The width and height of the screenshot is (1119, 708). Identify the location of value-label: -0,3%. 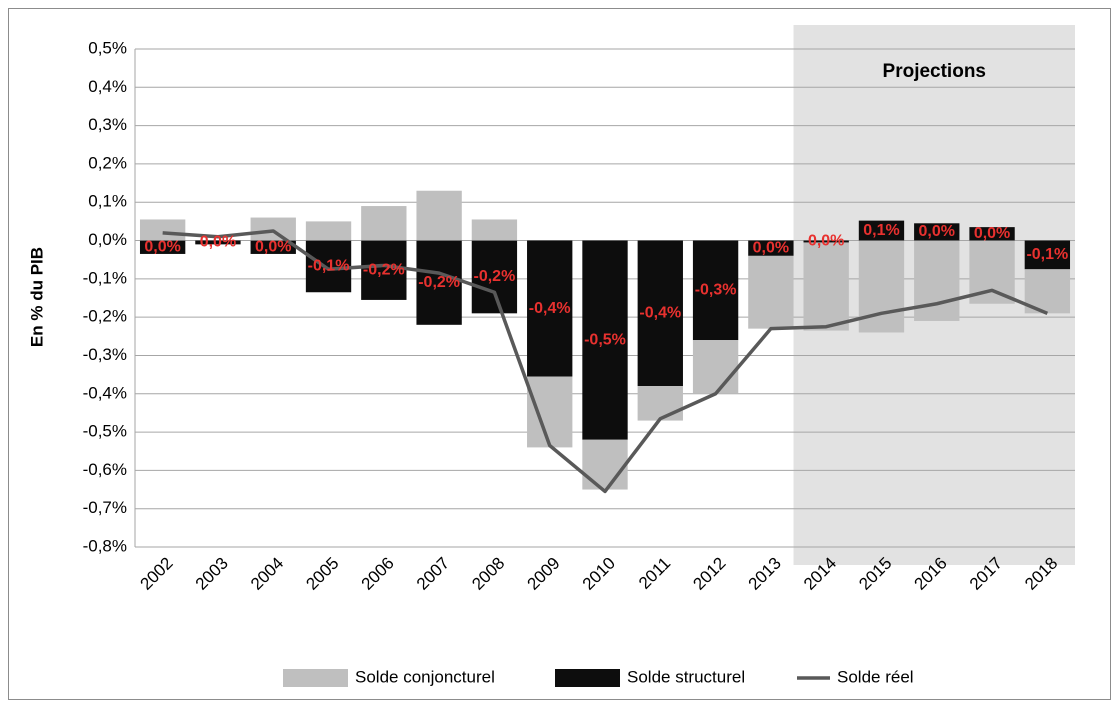
(716, 290).